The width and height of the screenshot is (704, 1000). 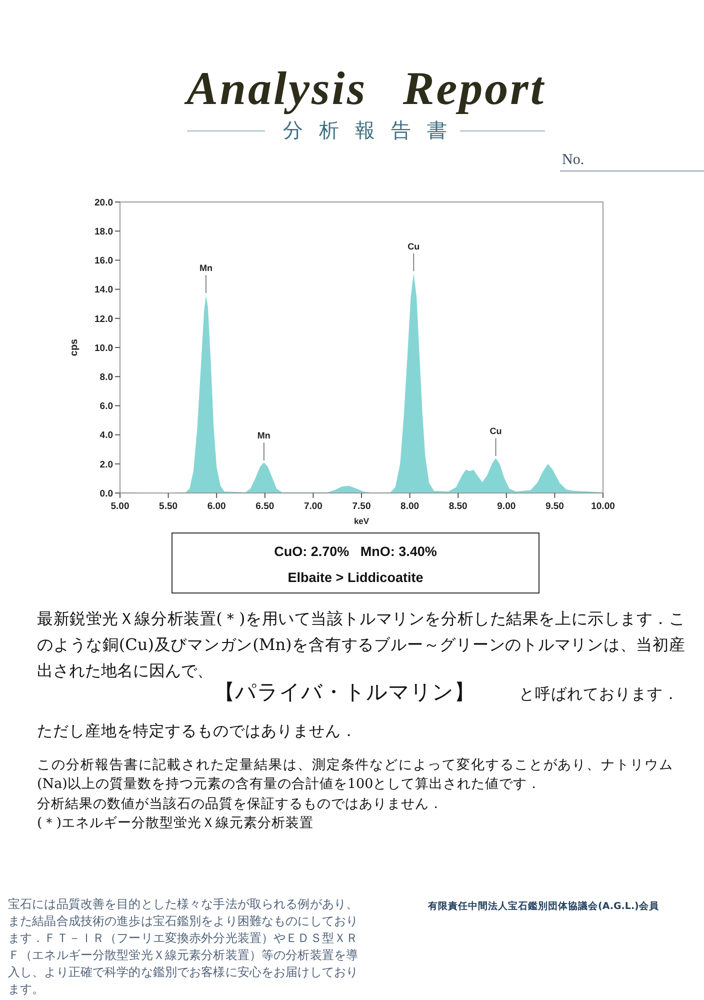 I want to click on y-tick-label: 14.0, so click(x=103, y=290).